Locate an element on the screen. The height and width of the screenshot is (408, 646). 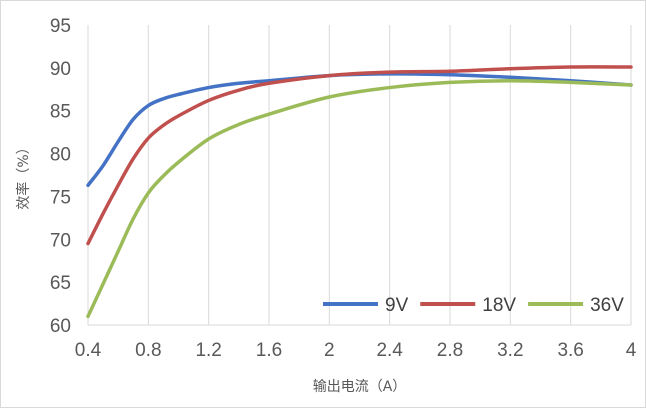
x-tick-label: 3.6 is located at coordinates (570, 350).